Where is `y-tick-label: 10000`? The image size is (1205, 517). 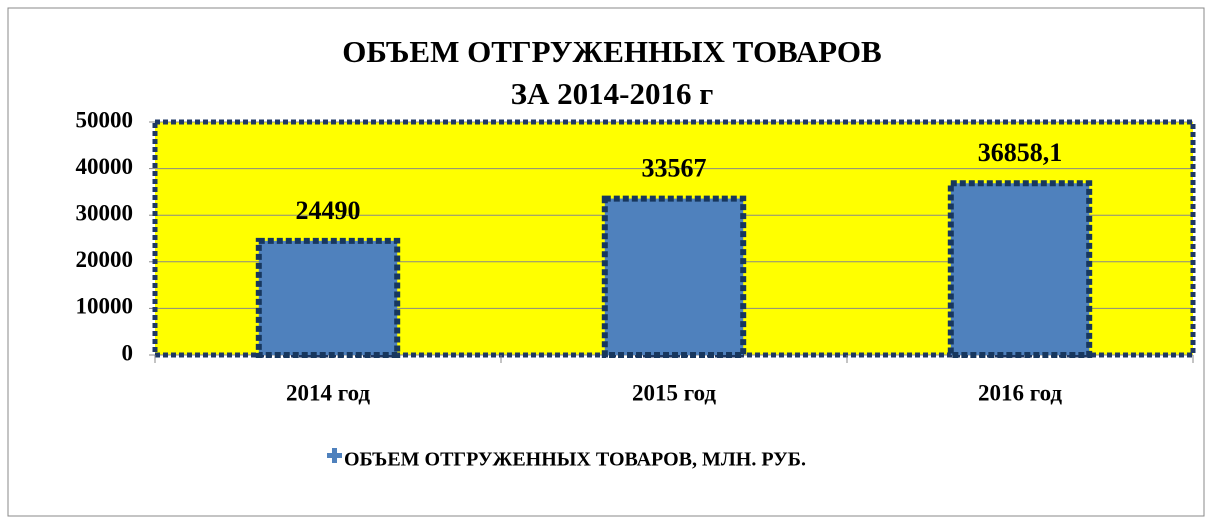
y-tick-label: 10000 is located at coordinates (105, 306).